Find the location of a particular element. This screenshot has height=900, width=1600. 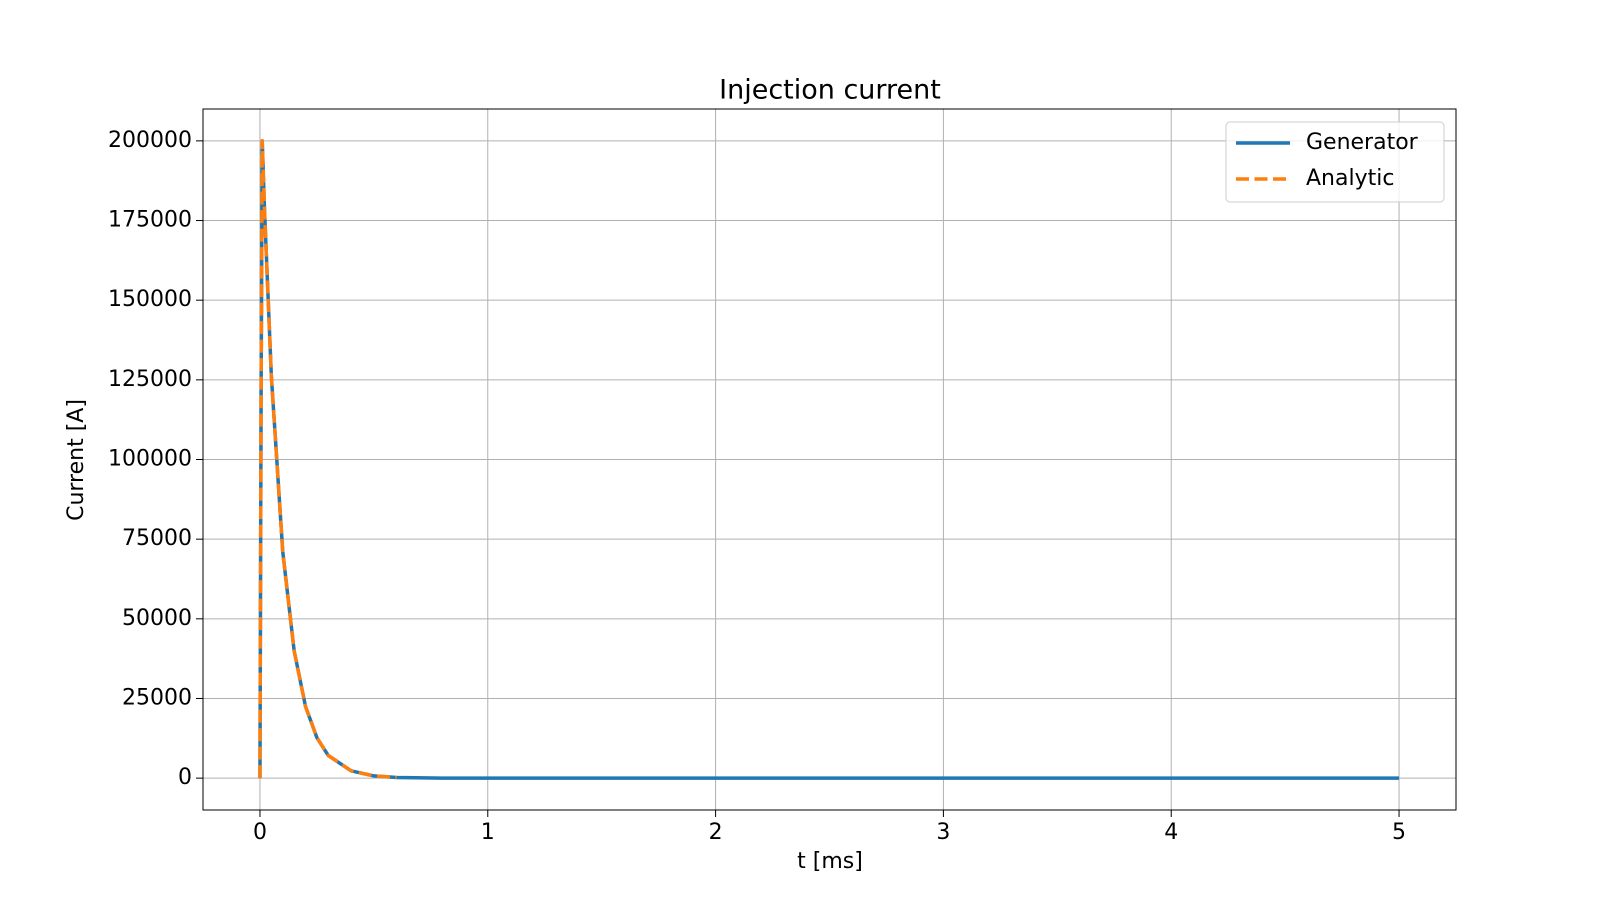

x-tick-label: 4 is located at coordinates (1171, 832).